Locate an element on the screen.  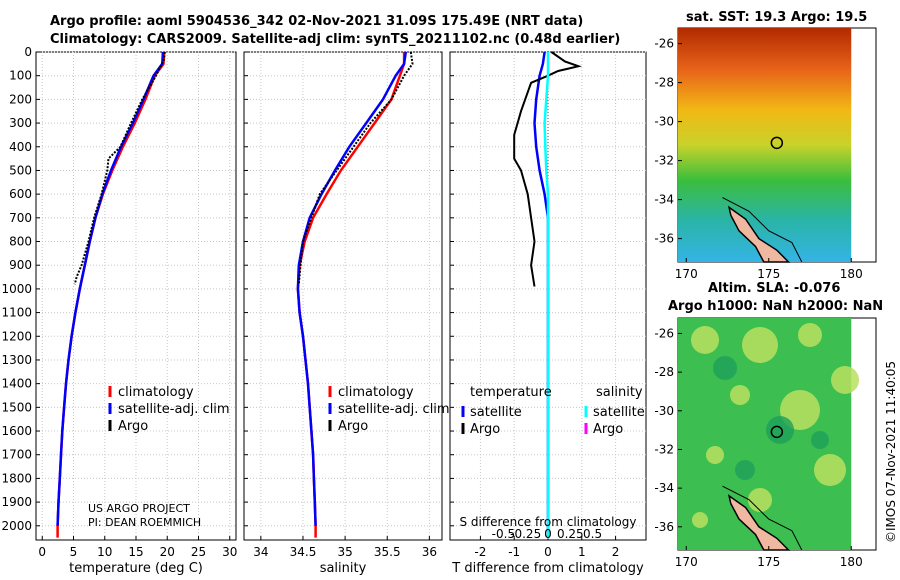
x-tick-label: 10 is located at coordinates (104, 552).